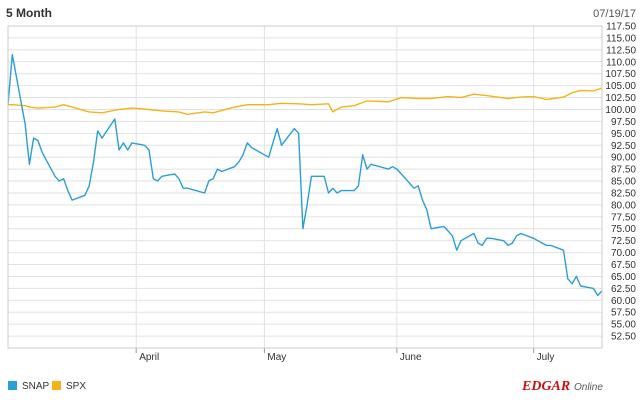  I want to click on legend-item-snap: SNAP, so click(29, 386).